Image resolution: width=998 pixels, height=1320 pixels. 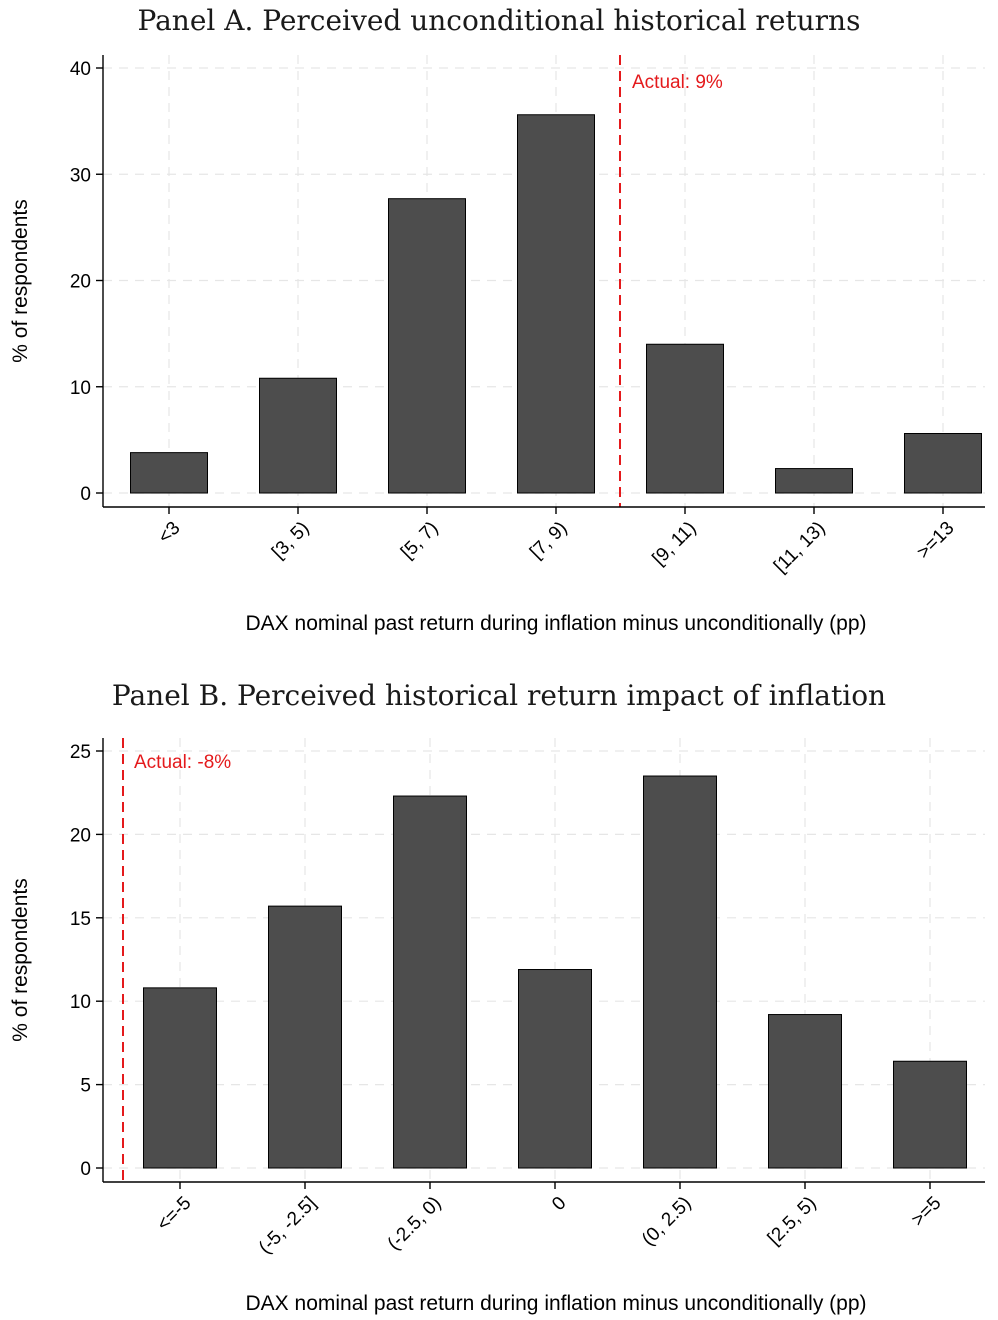 What do you see at coordinates (559, 1204) in the screenshot?
I see `x-tick-label: 0` at bounding box center [559, 1204].